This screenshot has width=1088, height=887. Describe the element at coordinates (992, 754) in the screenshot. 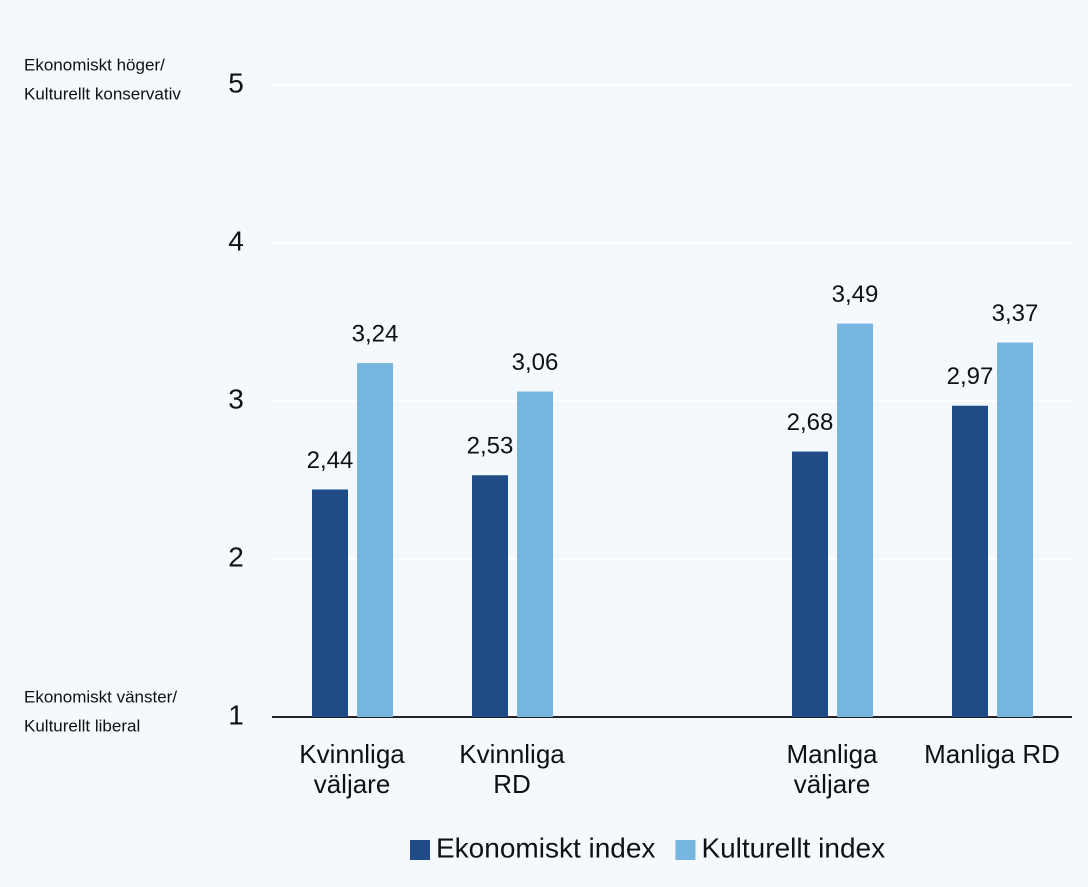

I see `x-tick-label: Manliga RD` at that location.